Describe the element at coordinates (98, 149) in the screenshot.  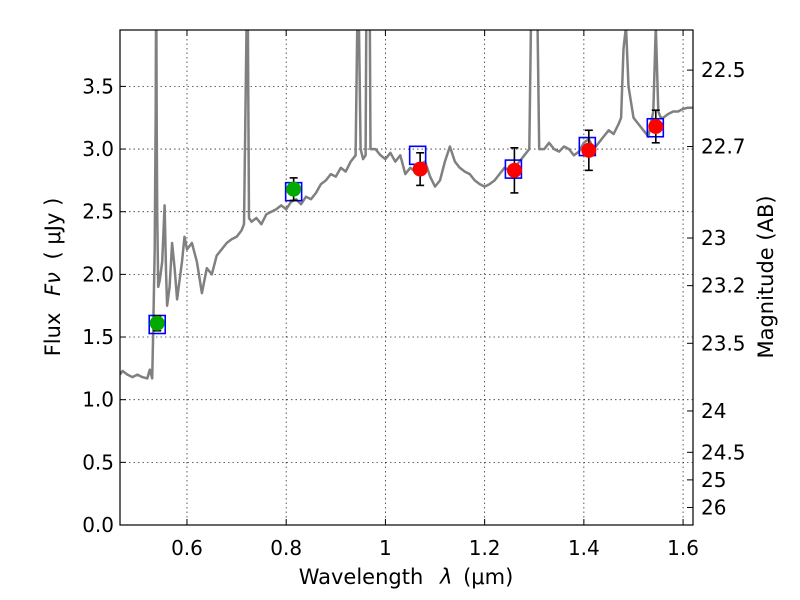
I see `y-tick-label: 3.0` at that location.